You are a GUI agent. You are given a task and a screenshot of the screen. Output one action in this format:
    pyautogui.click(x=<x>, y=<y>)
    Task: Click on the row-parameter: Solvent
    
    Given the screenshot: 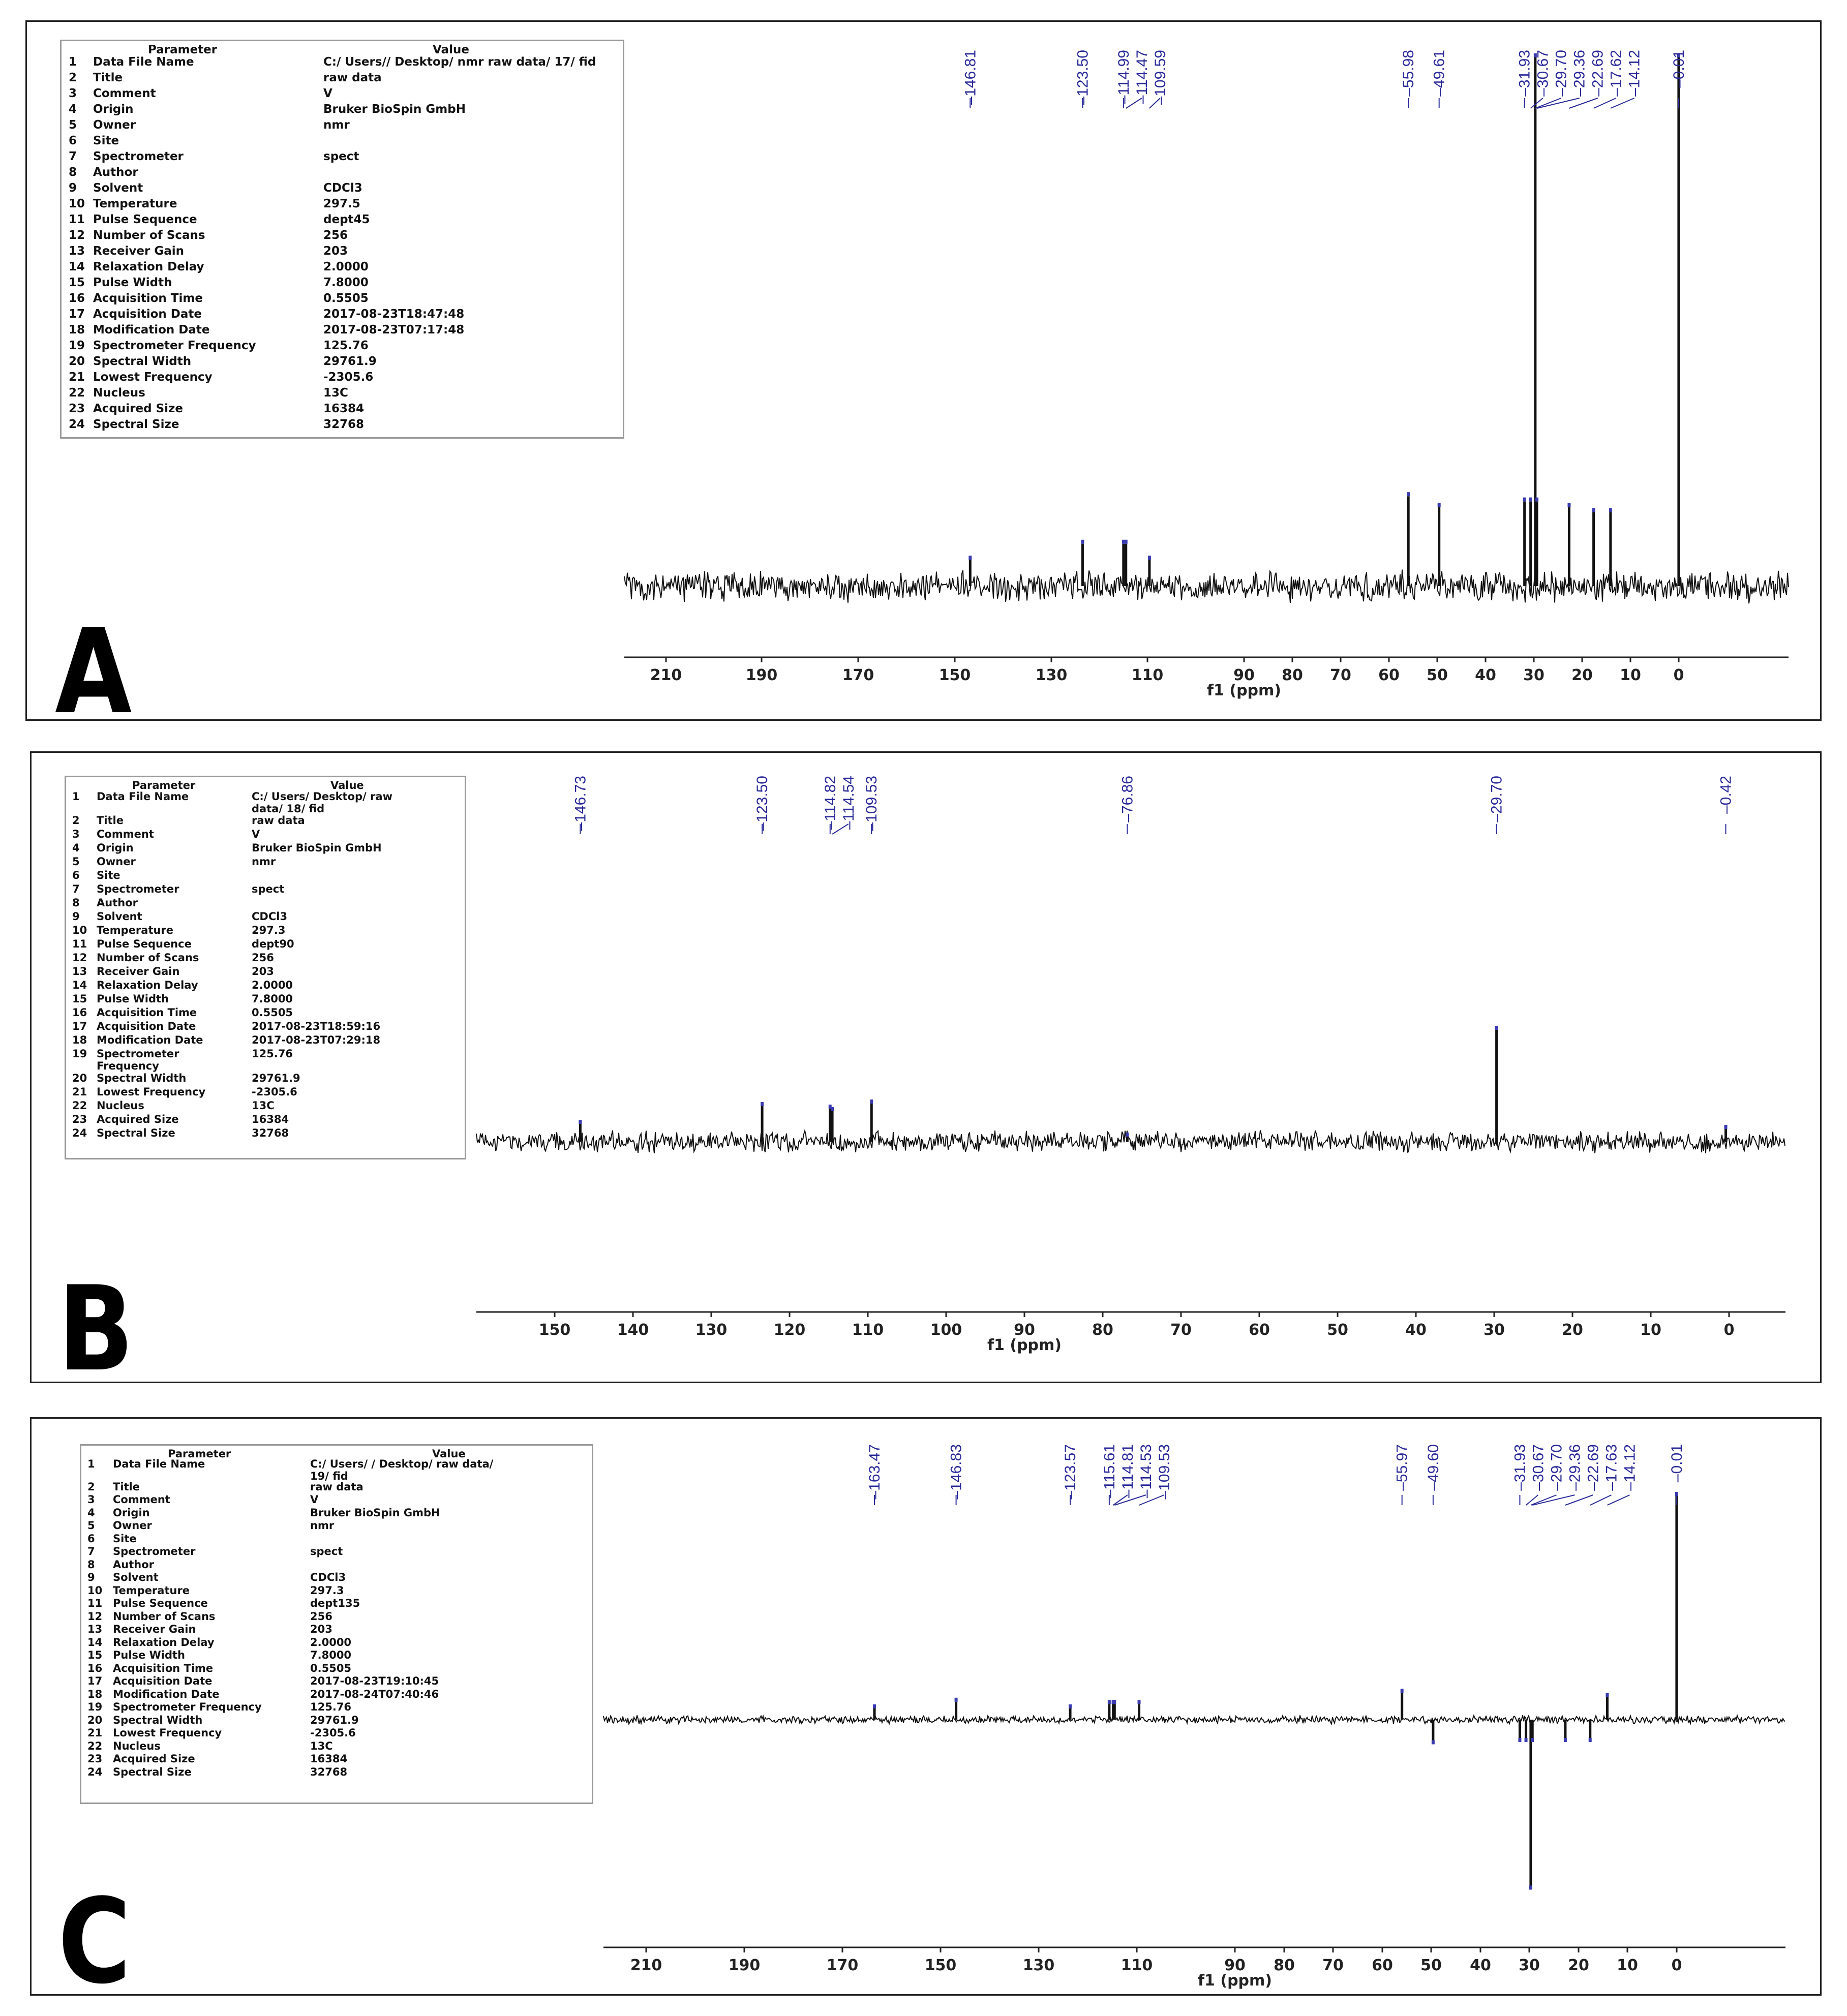 What is the action you would take?
    pyautogui.click(x=118, y=188)
    